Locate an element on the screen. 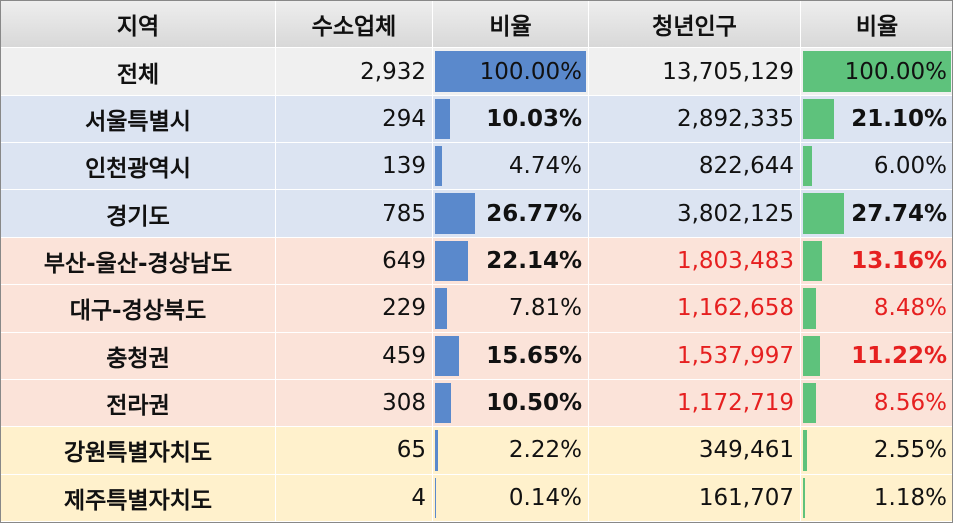 The width and height of the screenshot is (953, 523). cell-text: 대구-경상북도 is located at coordinates (138, 311).